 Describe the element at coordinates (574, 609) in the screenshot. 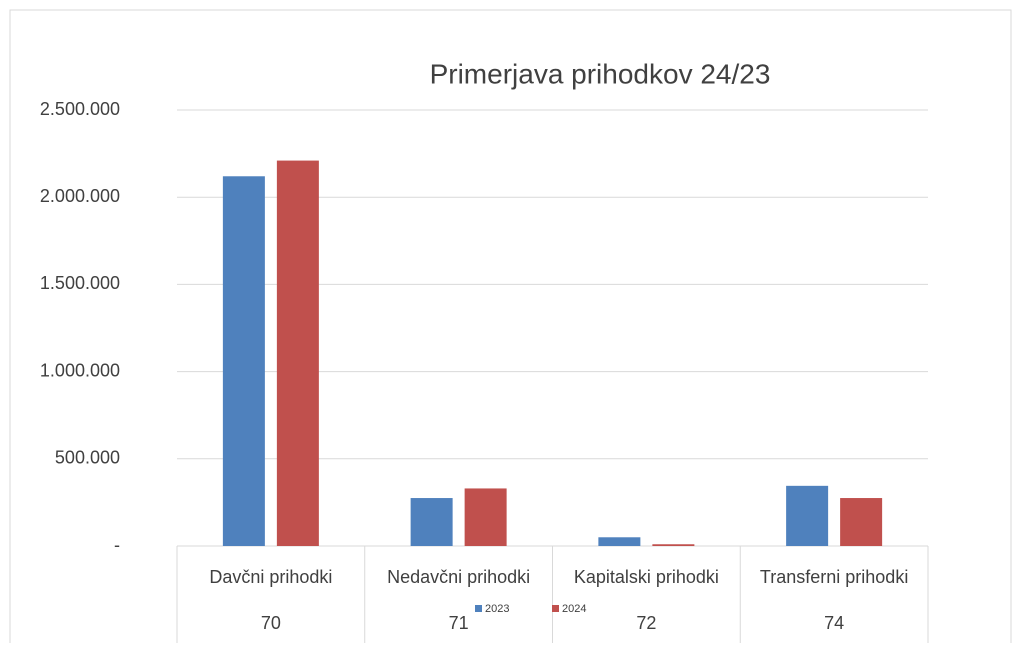

I see `legend-label: 2024` at that location.